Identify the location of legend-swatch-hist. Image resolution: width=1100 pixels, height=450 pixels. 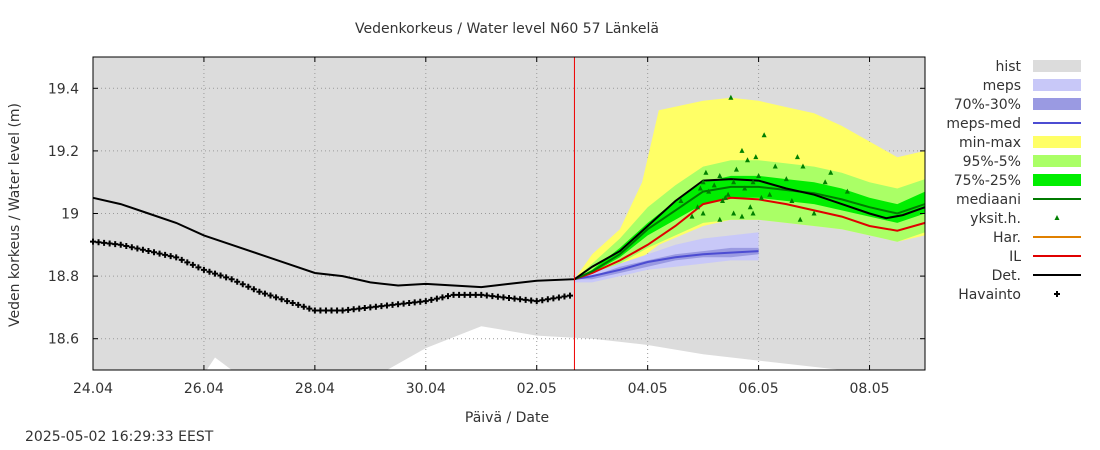
(1057, 66).